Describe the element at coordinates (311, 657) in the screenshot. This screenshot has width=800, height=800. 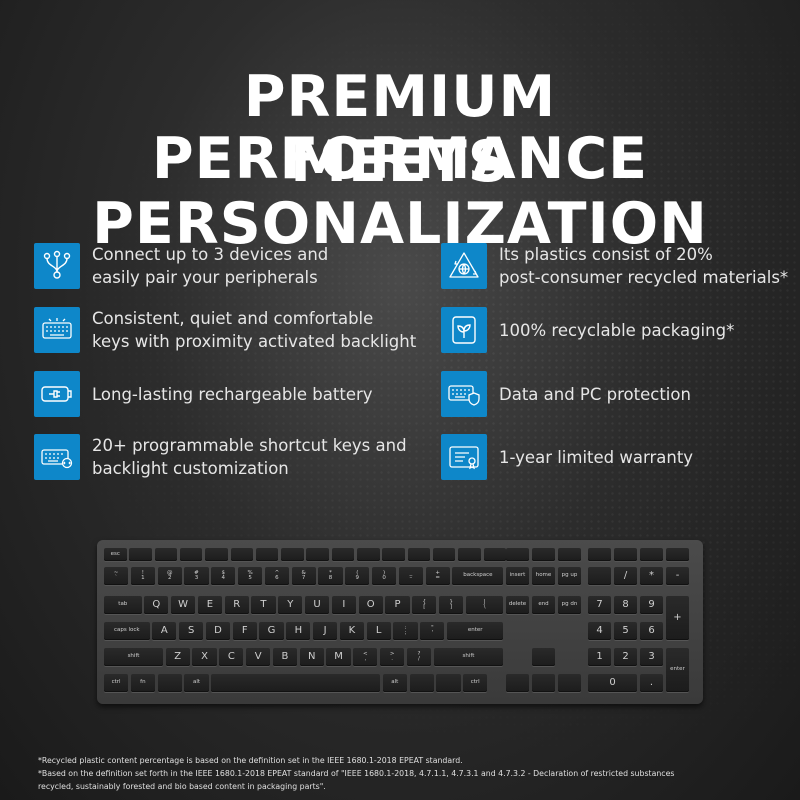
I see `keyboard-key: N` at that location.